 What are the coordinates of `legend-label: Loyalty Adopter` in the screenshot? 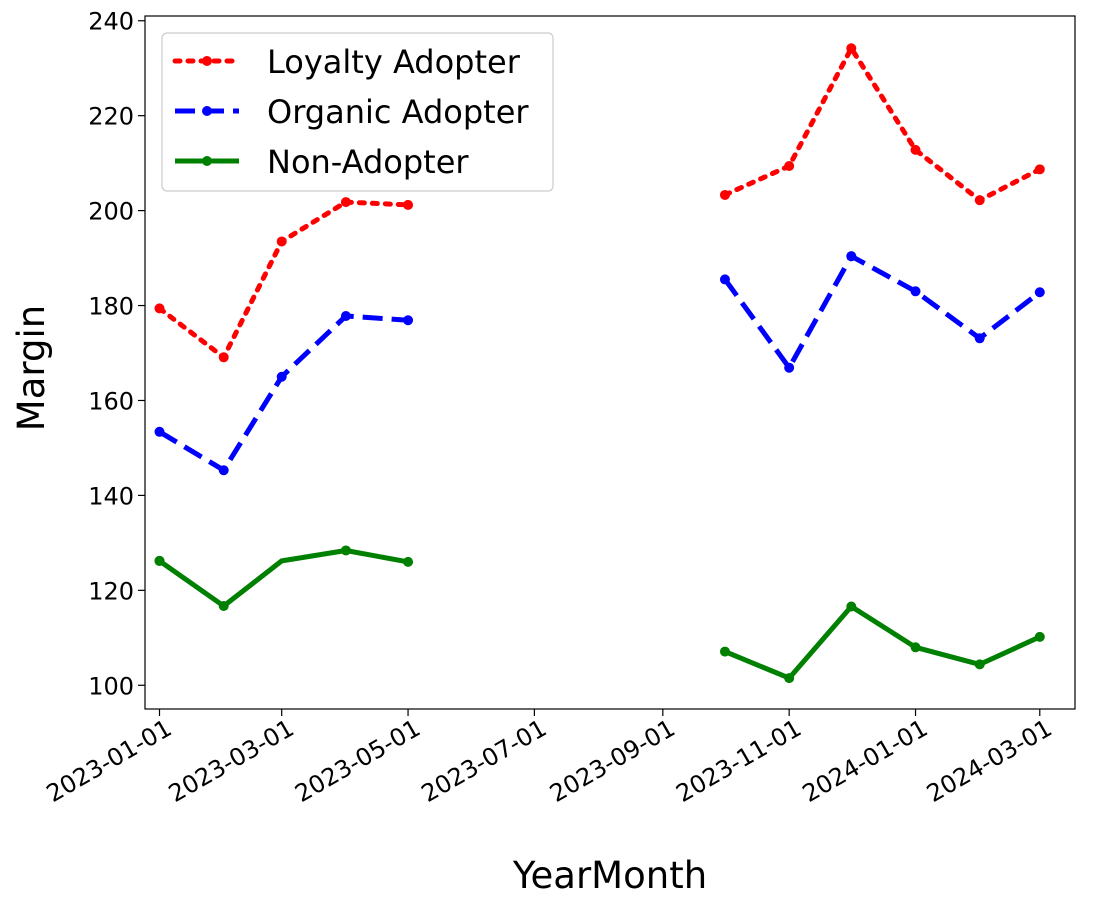 It's located at (394, 62).